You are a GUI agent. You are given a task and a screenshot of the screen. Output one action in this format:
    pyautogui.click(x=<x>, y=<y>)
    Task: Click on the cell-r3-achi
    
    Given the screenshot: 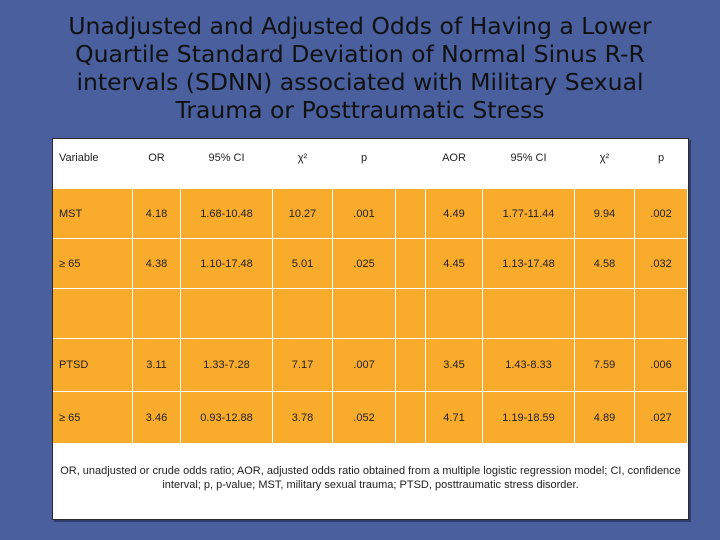 What is the action you would take?
    pyautogui.click(x=605, y=314)
    